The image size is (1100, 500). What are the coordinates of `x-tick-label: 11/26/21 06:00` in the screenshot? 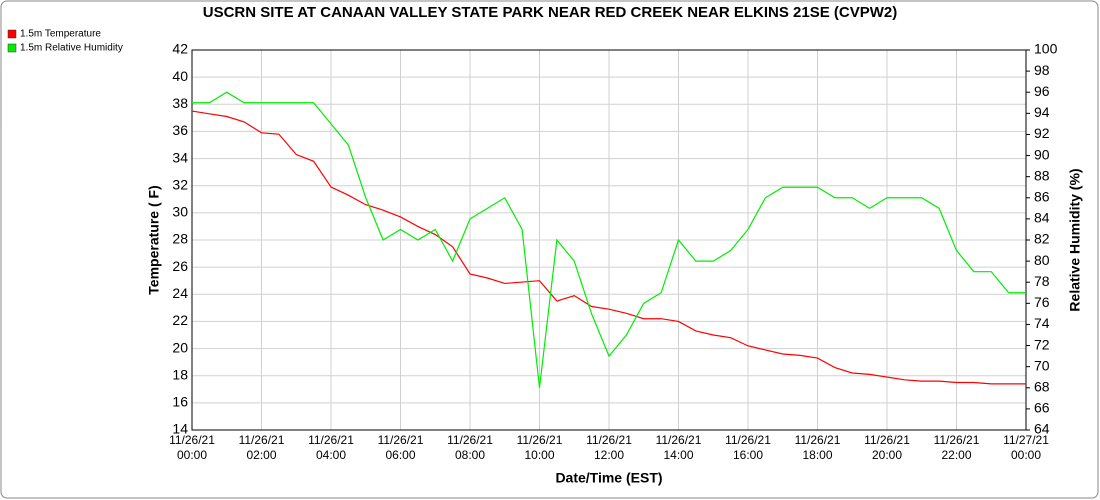 It's located at (401, 447).